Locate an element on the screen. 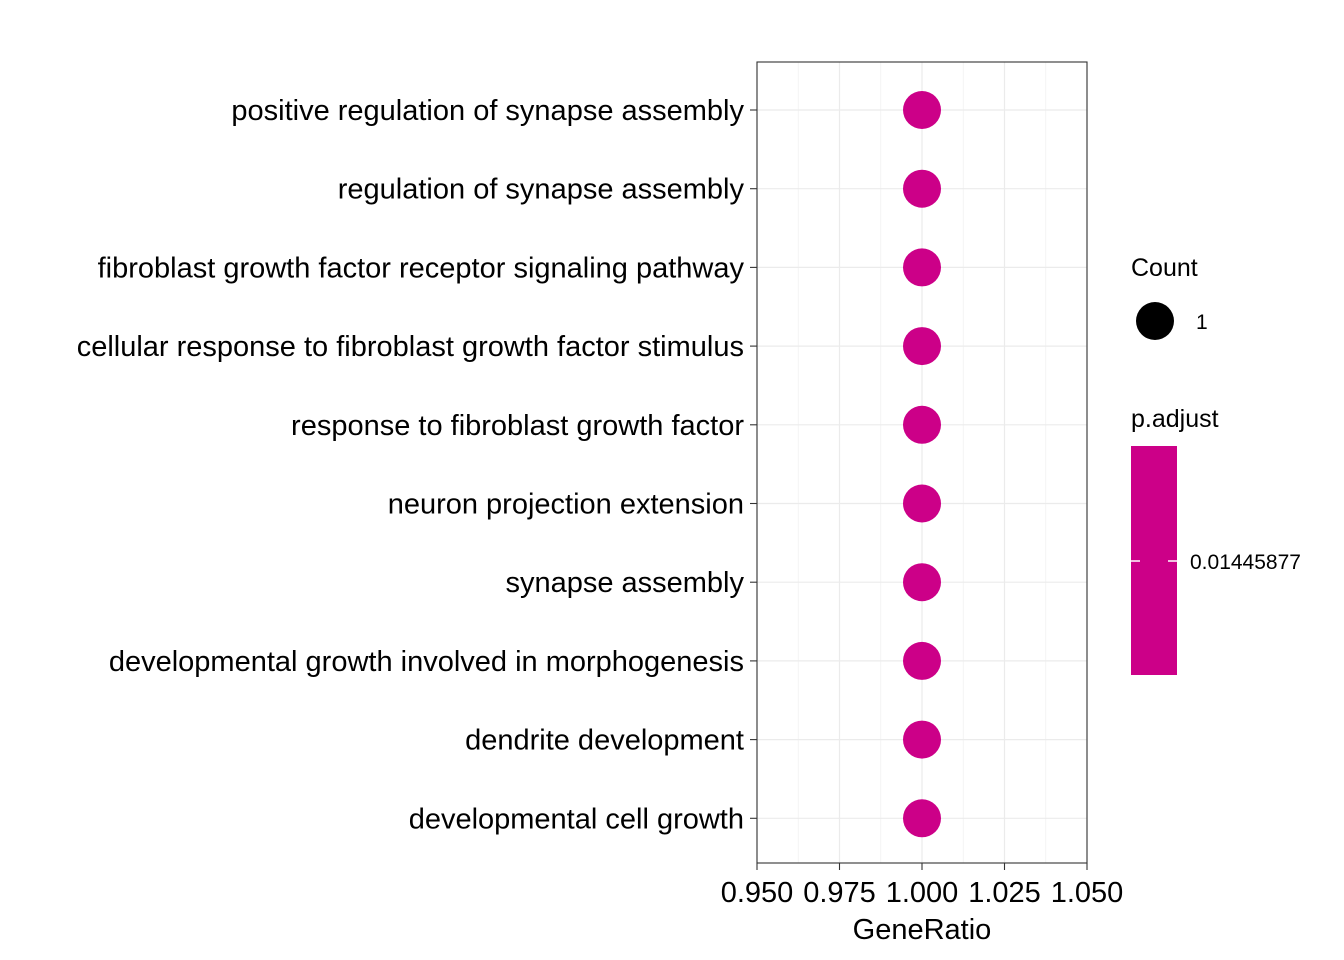 This screenshot has height=960, width=1344. y-tick-label: neuron projection extension is located at coordinates (566, 505).